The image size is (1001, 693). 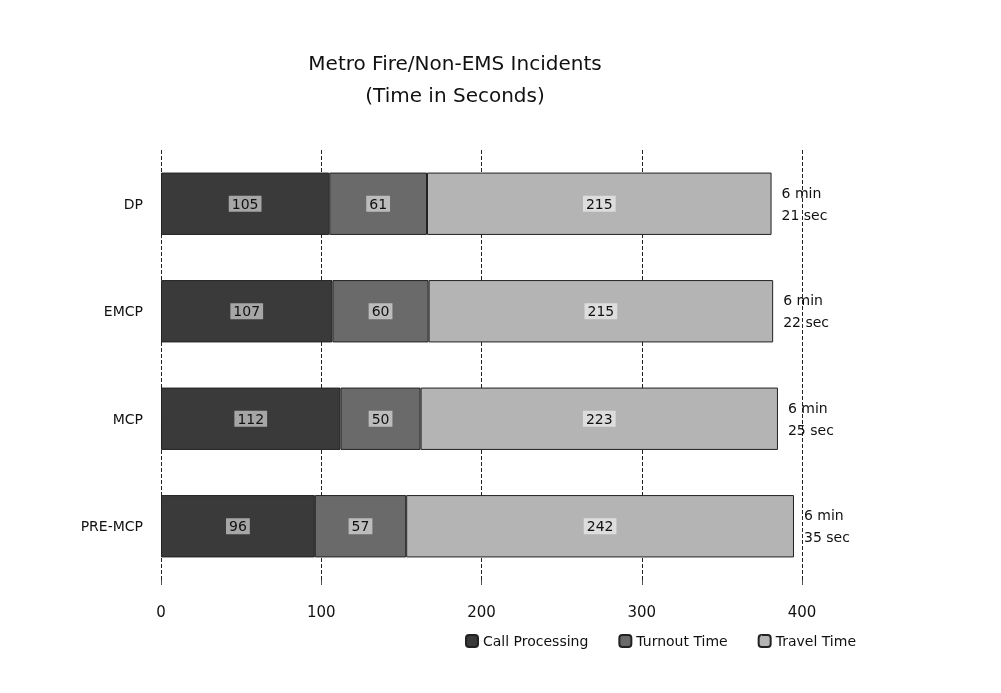 I want to click on data-label: 107, so click(x=247, y=311).